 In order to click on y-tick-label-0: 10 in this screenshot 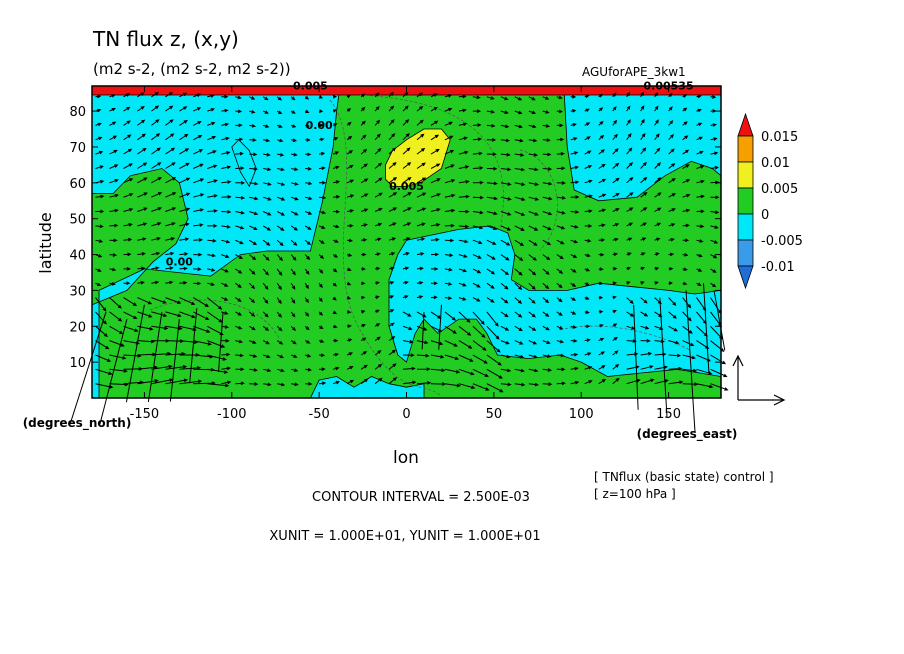, I will do `click(77, 363)`.